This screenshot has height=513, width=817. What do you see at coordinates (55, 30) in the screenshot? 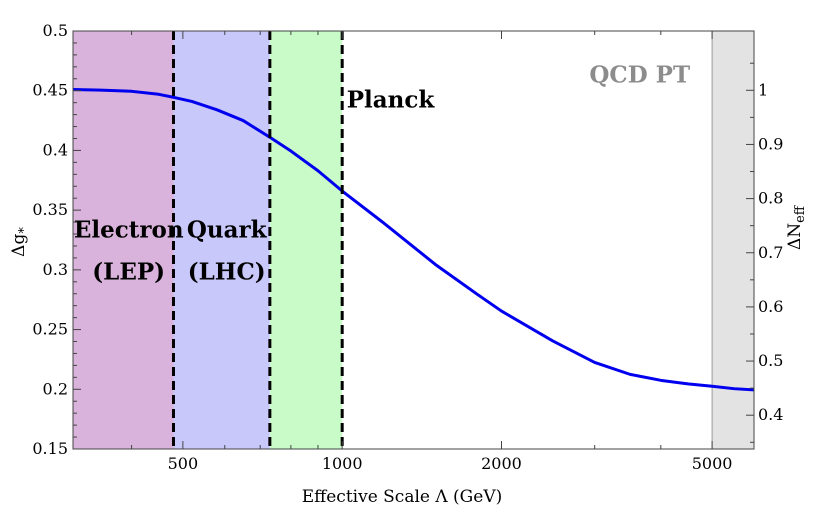
I see `y-tick-label-7: 0.5` at bounding box center [55, 30].